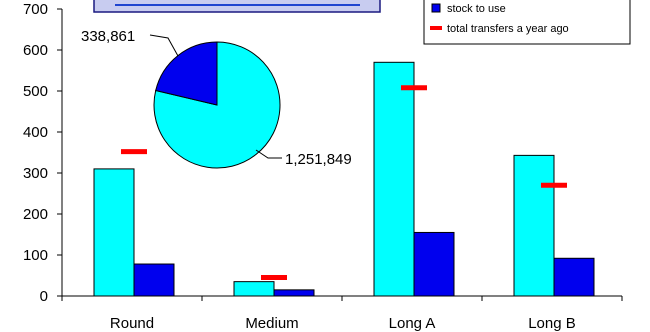 The height and width of the screenshot is (332, 650). What do you see at coordinates (35, 9) in the screenshot?
I see `y-tick-label: 700` at bounding box center [35, 9].